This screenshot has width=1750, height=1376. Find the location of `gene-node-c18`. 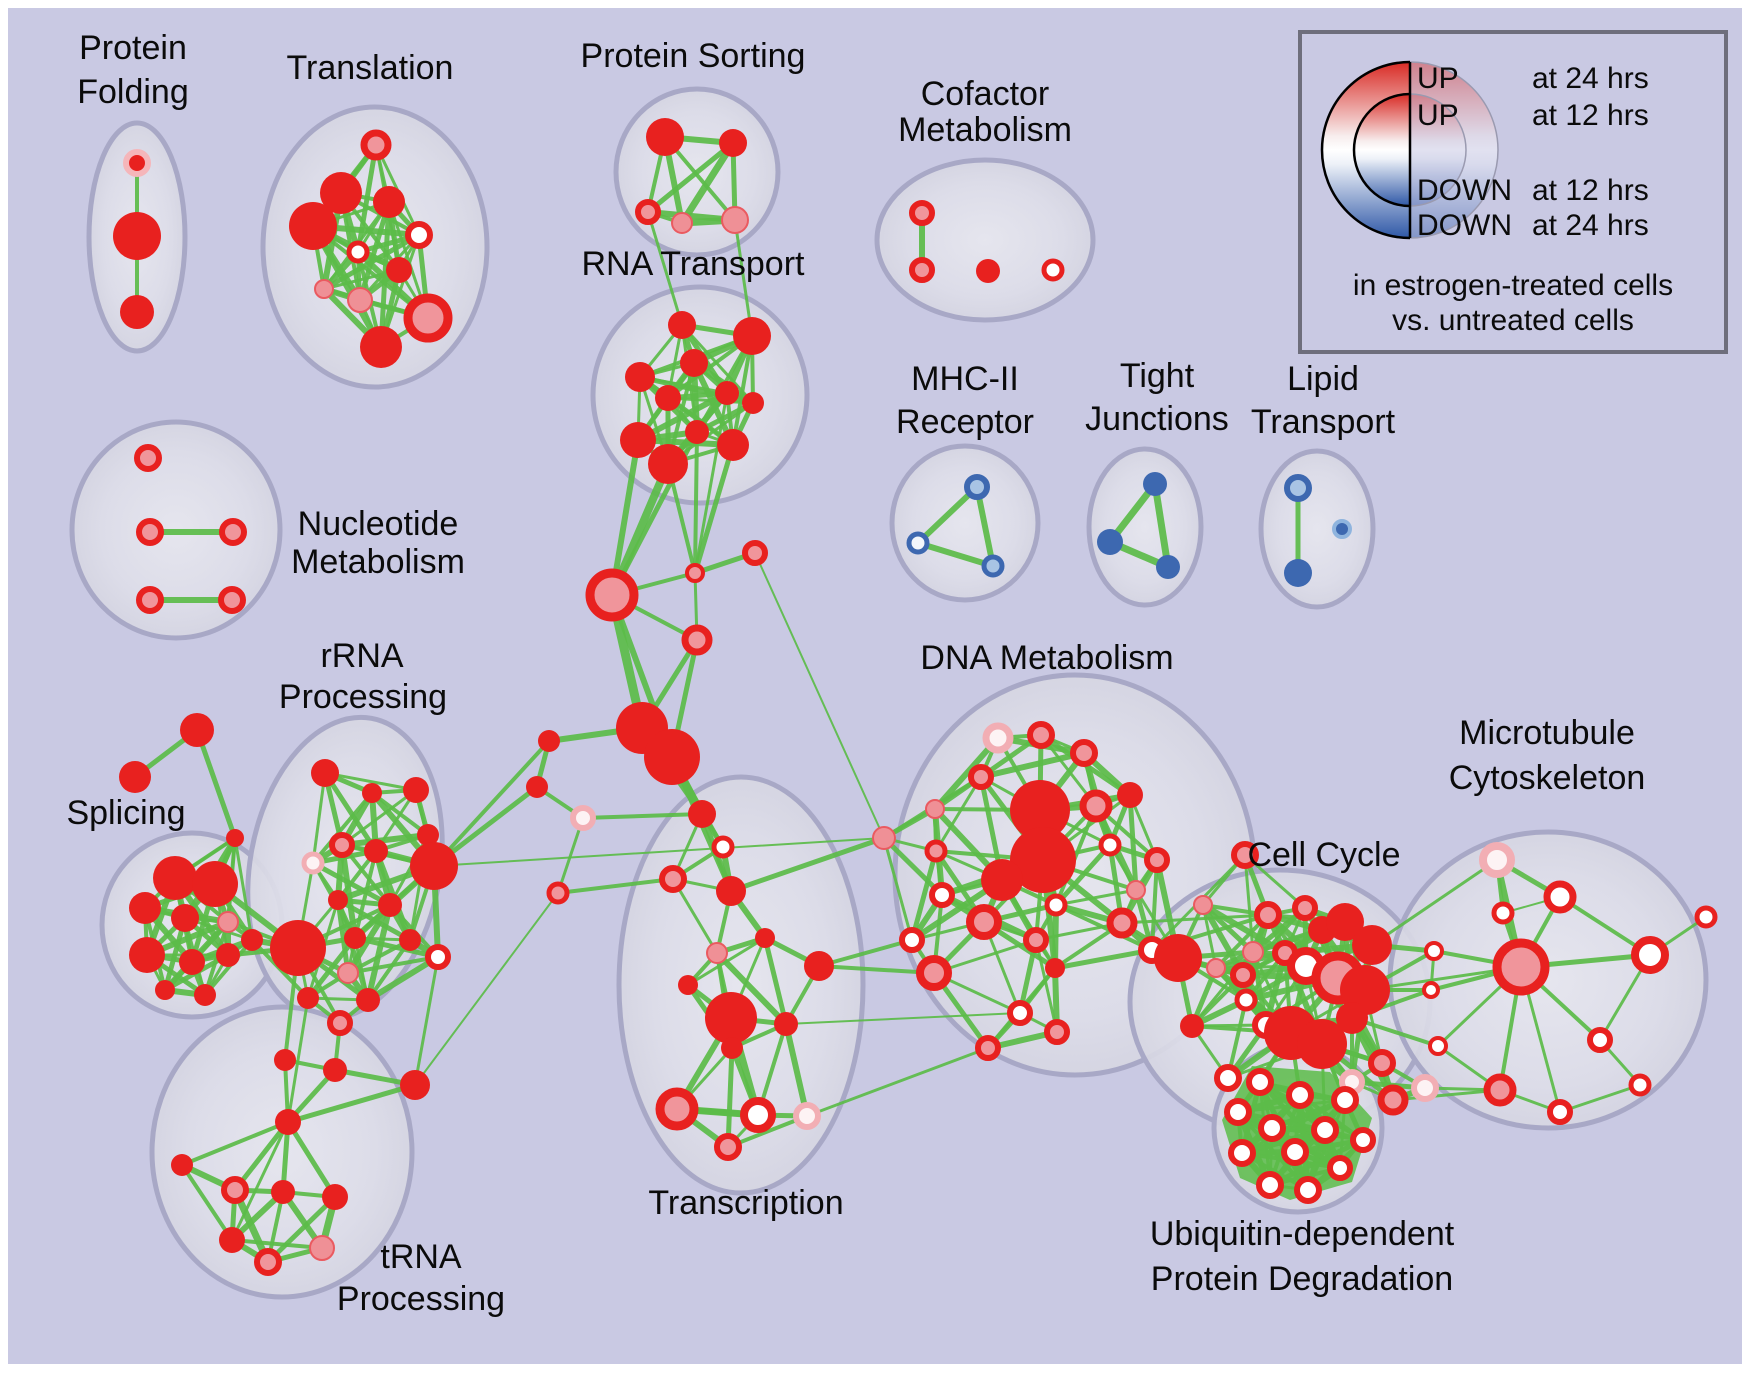

gene-node-c18 is located at coordinates (1352, 1018).